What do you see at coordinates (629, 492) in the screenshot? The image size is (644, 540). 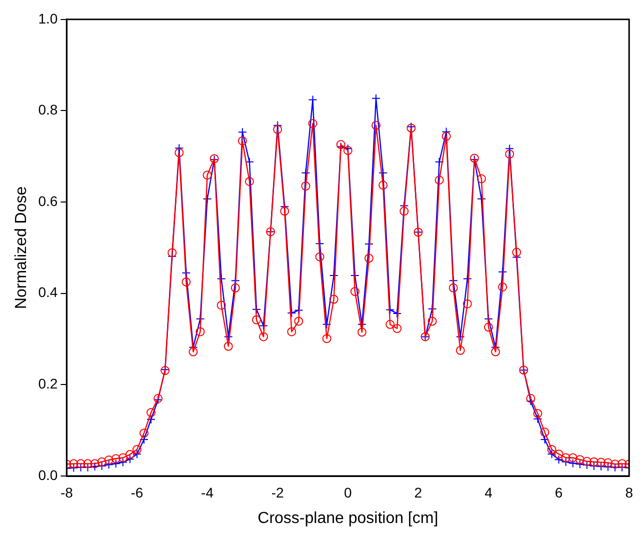 I see `x-tick-label: 8` at bounding box center [629, 492].